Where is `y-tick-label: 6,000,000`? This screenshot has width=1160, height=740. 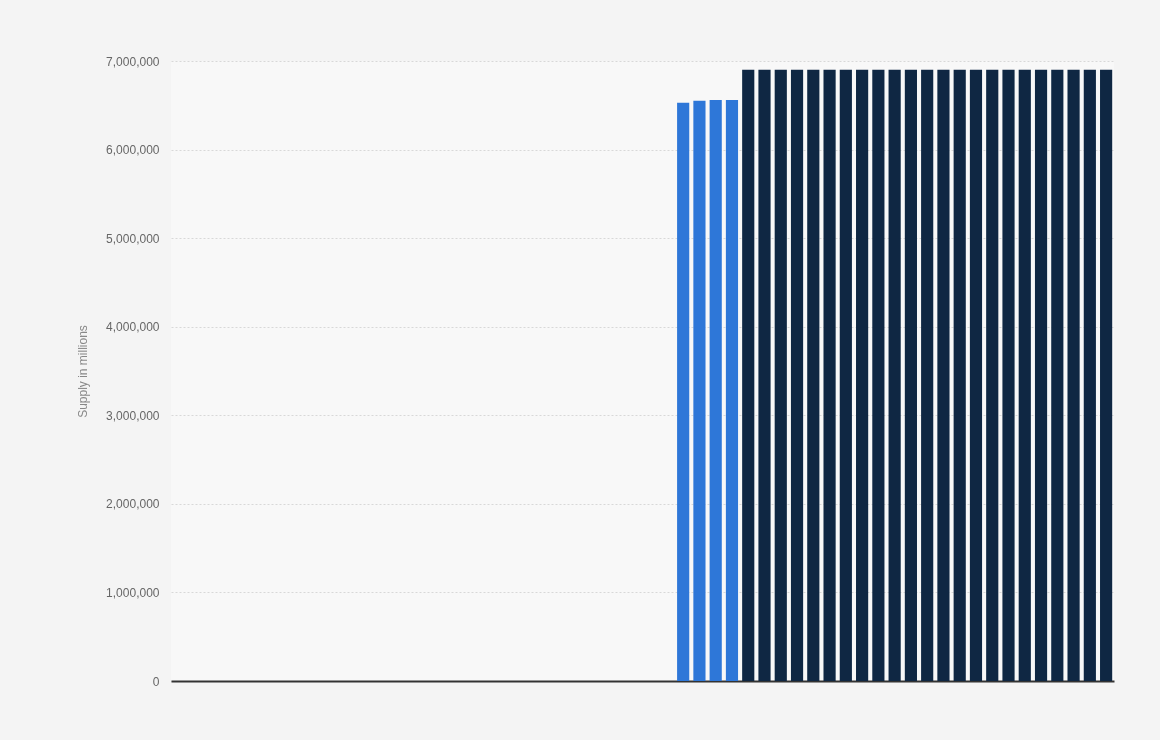 y-tick-label: 6,000,000 is located at coordinates (133, 150).